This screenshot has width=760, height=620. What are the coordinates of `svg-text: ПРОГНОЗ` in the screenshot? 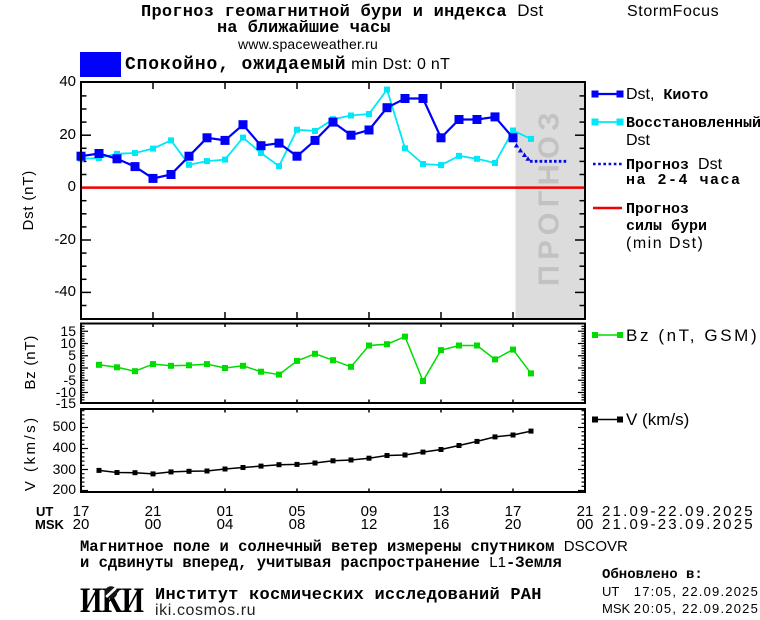 It's located at (550, 196).